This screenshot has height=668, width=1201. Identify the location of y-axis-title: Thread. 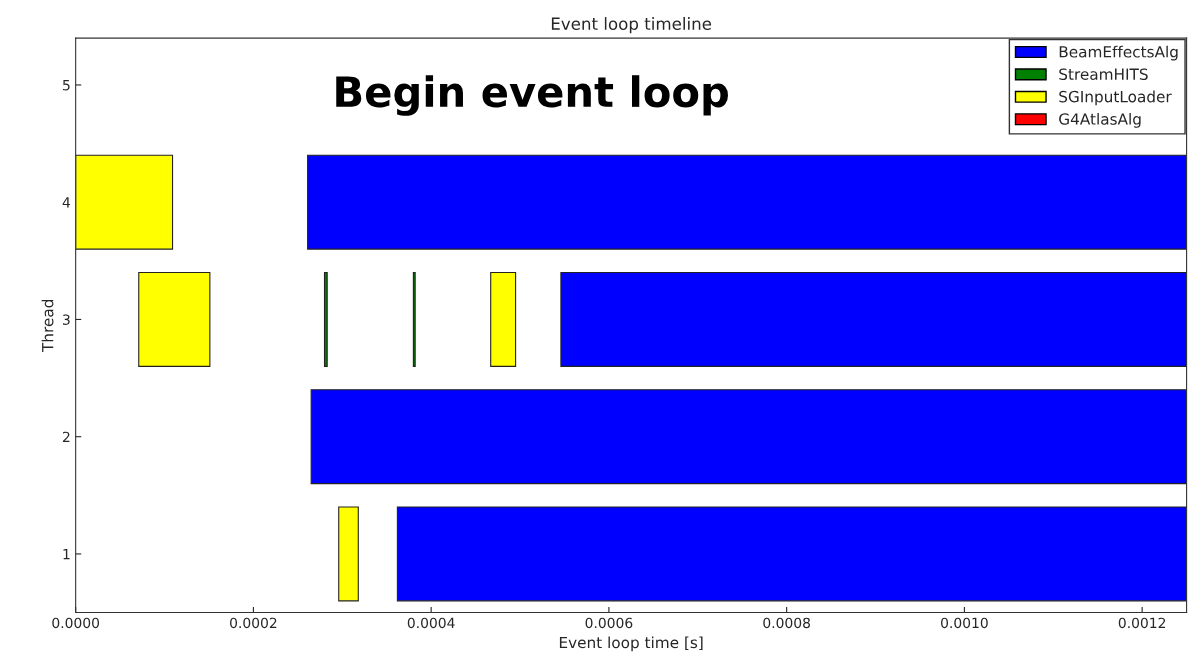
(47, 326).